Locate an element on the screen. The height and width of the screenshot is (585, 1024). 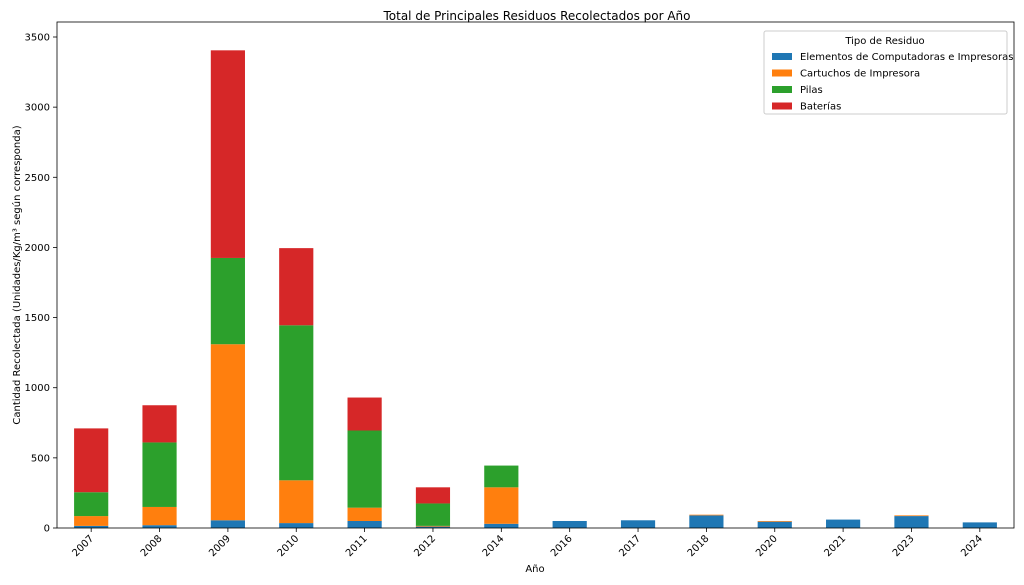
legend-box is located at coordinates (885, 72).